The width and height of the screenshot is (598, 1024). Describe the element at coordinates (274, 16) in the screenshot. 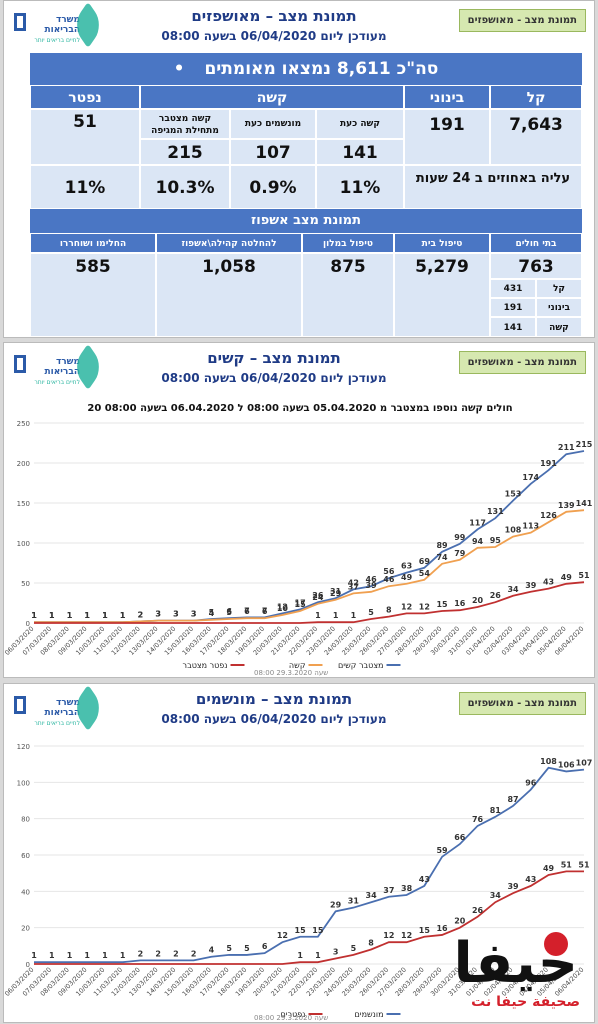

I see `page-title: תמונת מצב – מאושפזים` at that location.